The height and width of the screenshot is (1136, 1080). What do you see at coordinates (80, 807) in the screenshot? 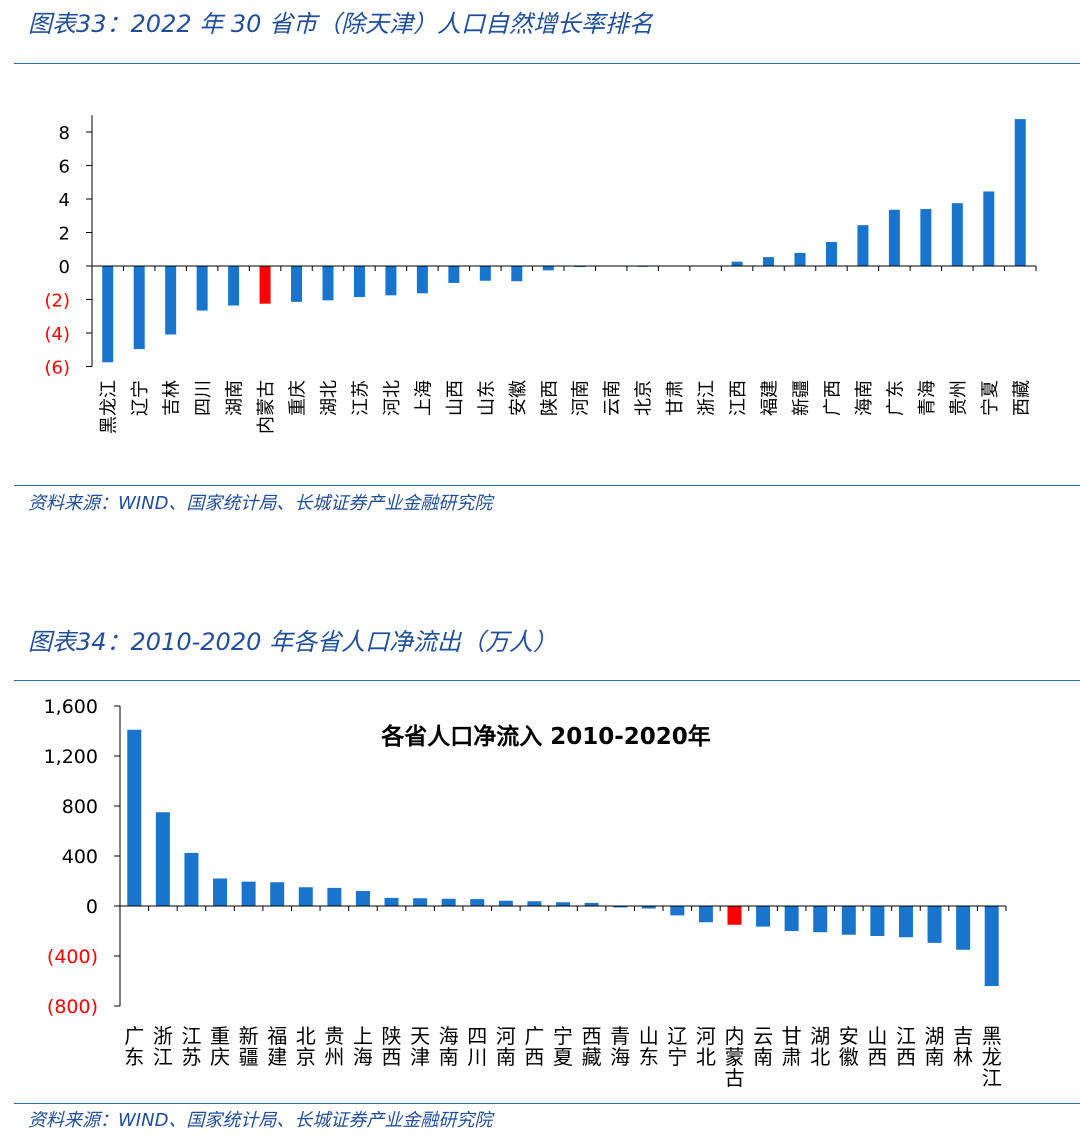
I see `y-tick-label: 800` at bounding box center [80, 807].